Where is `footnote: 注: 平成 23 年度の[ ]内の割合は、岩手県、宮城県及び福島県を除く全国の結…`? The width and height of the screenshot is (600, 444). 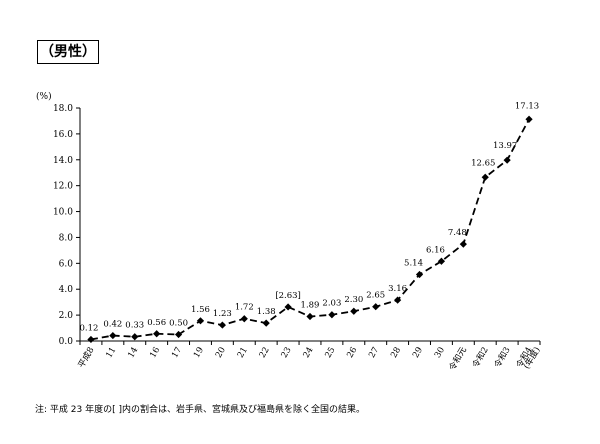 footnote: 注: 平成 23 年度の[ ]内の割合は、岩手県、宮城県及び福島県を除く全国の結… is located at coordinates (200, 410).